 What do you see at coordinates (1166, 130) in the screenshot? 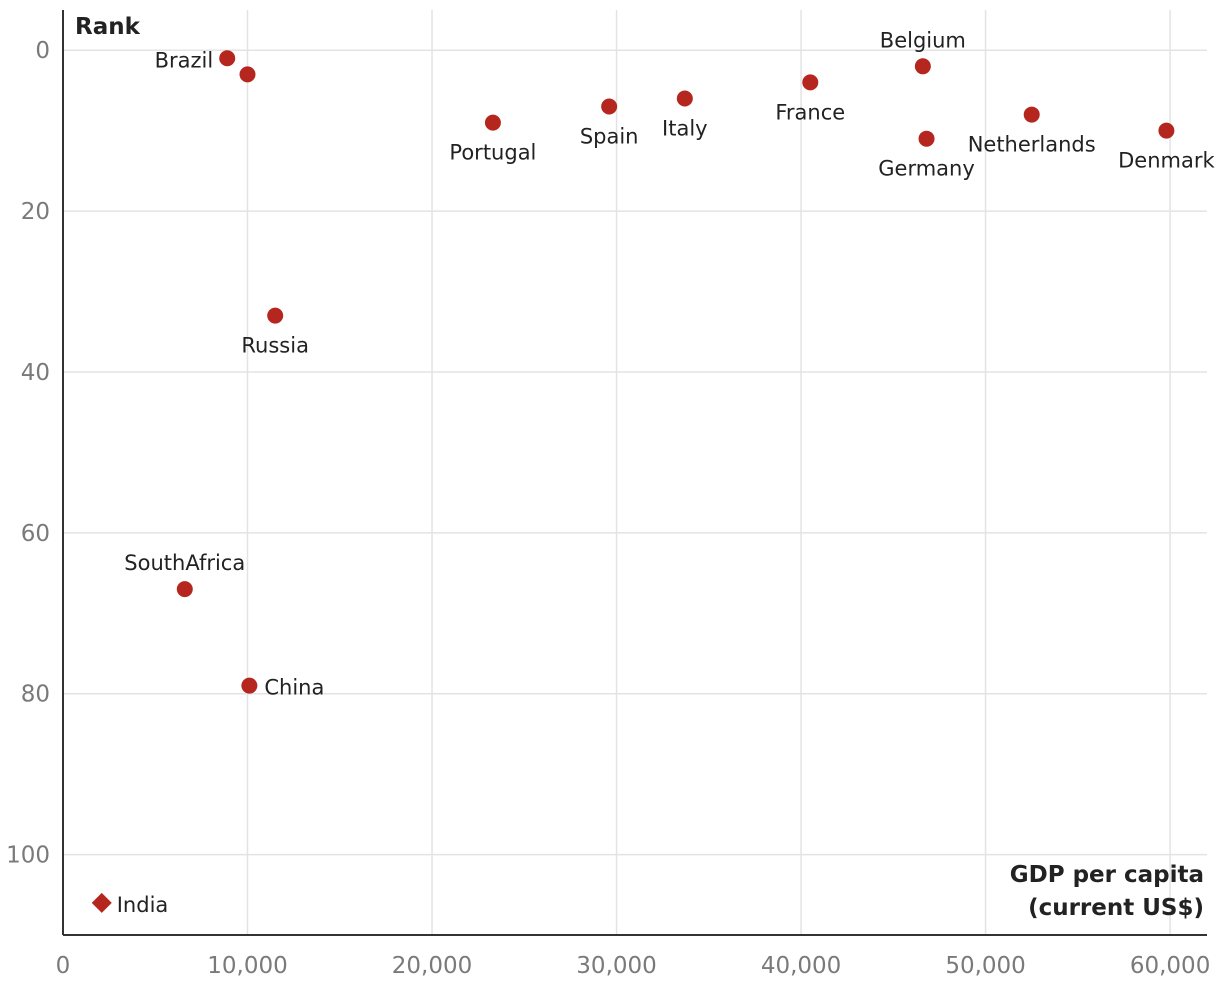
I see `marker-denmark` at bounding box center [1166, 130].